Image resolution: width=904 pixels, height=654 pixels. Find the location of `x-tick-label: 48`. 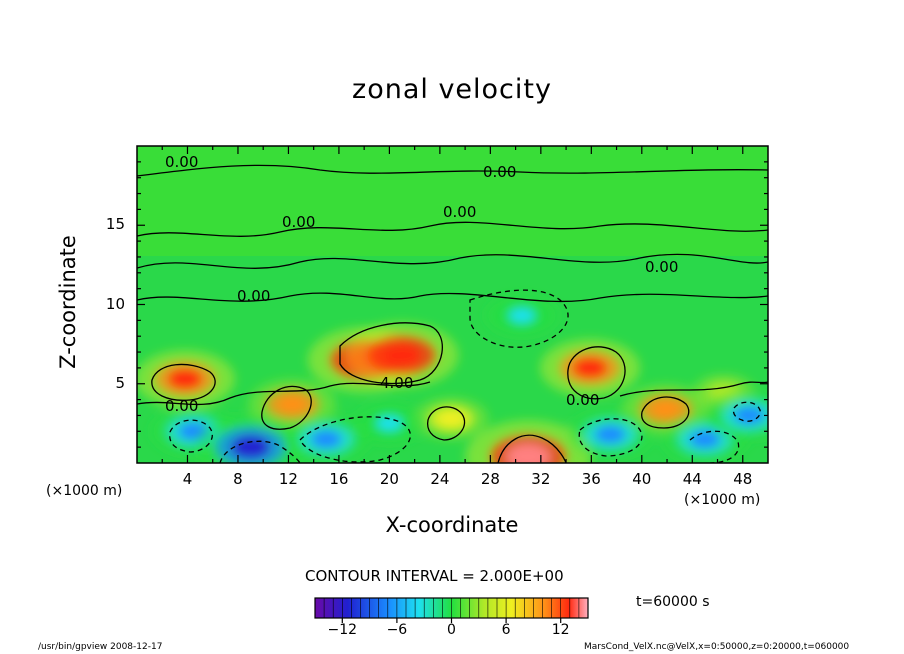

x-tick-label: 48 is located at coordinates (743, 479).